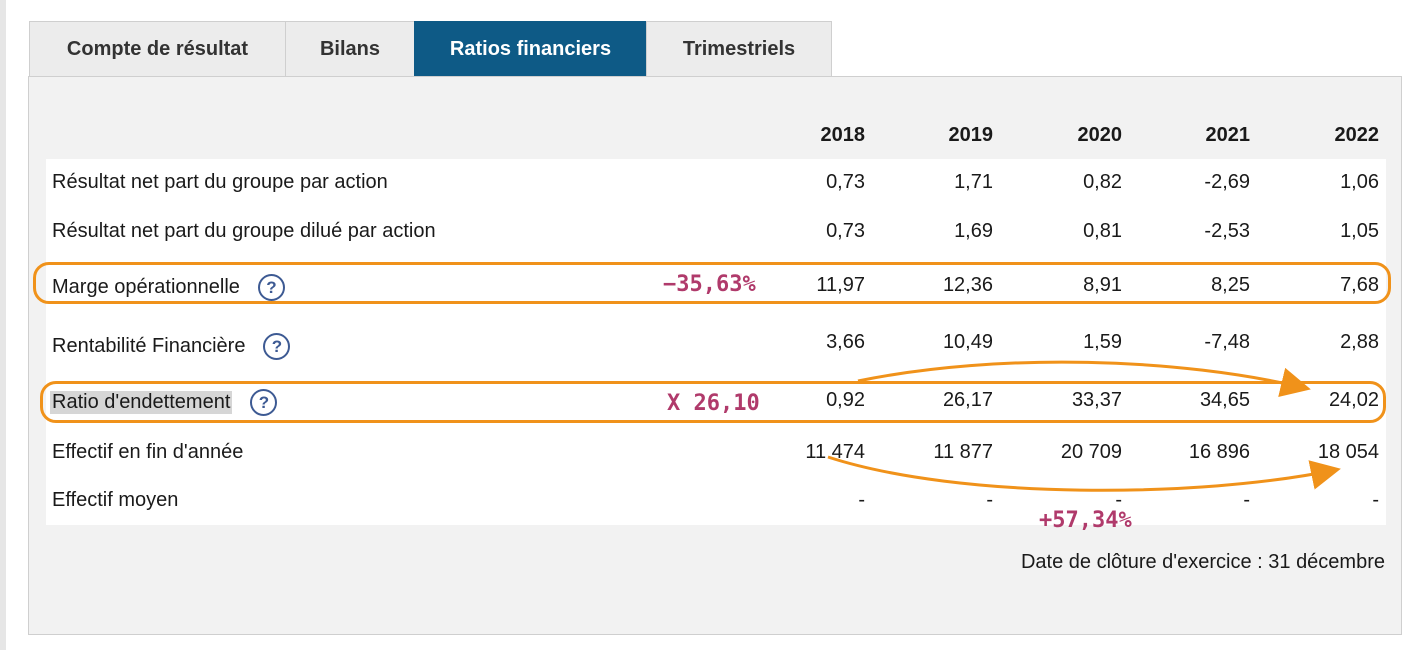 The height and width of the screenshot is (650, 1424). I want to click on row-label: Résultat net part du groupe par action, so click(220, 182).